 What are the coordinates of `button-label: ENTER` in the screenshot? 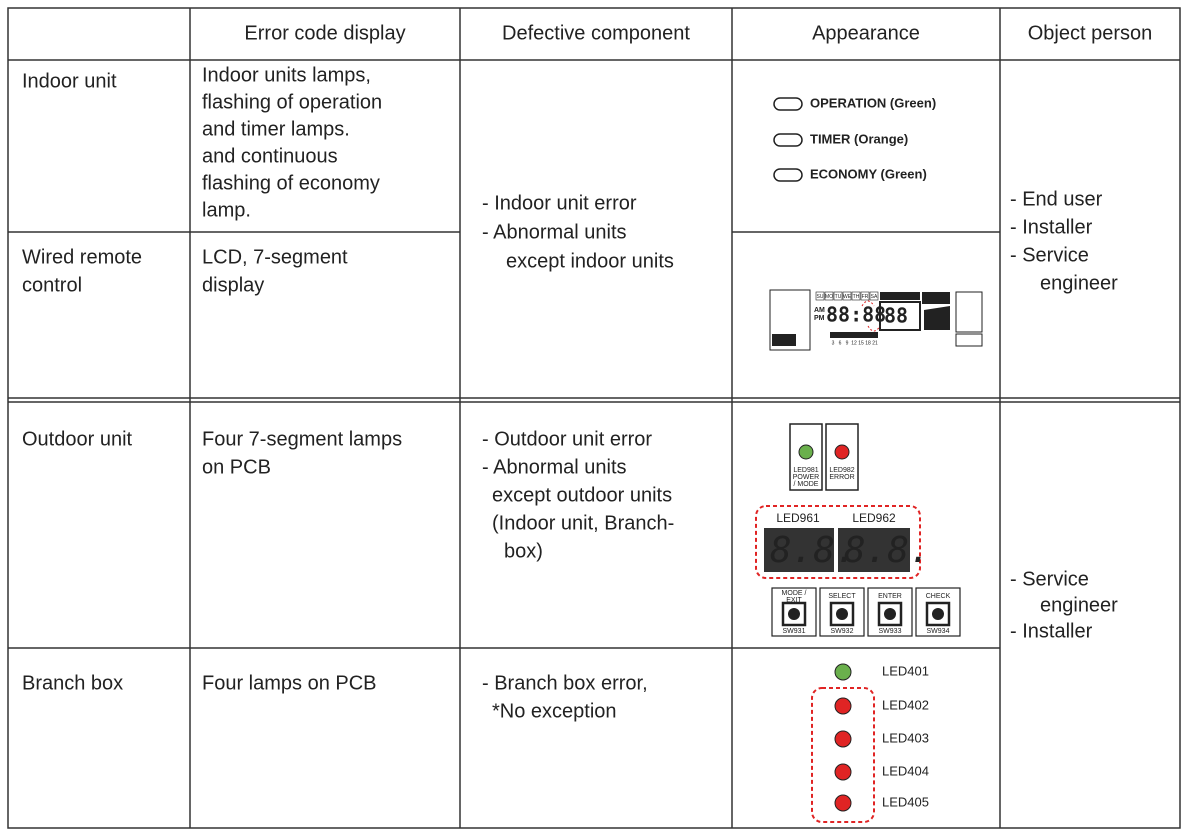 It's located at (890, 596).